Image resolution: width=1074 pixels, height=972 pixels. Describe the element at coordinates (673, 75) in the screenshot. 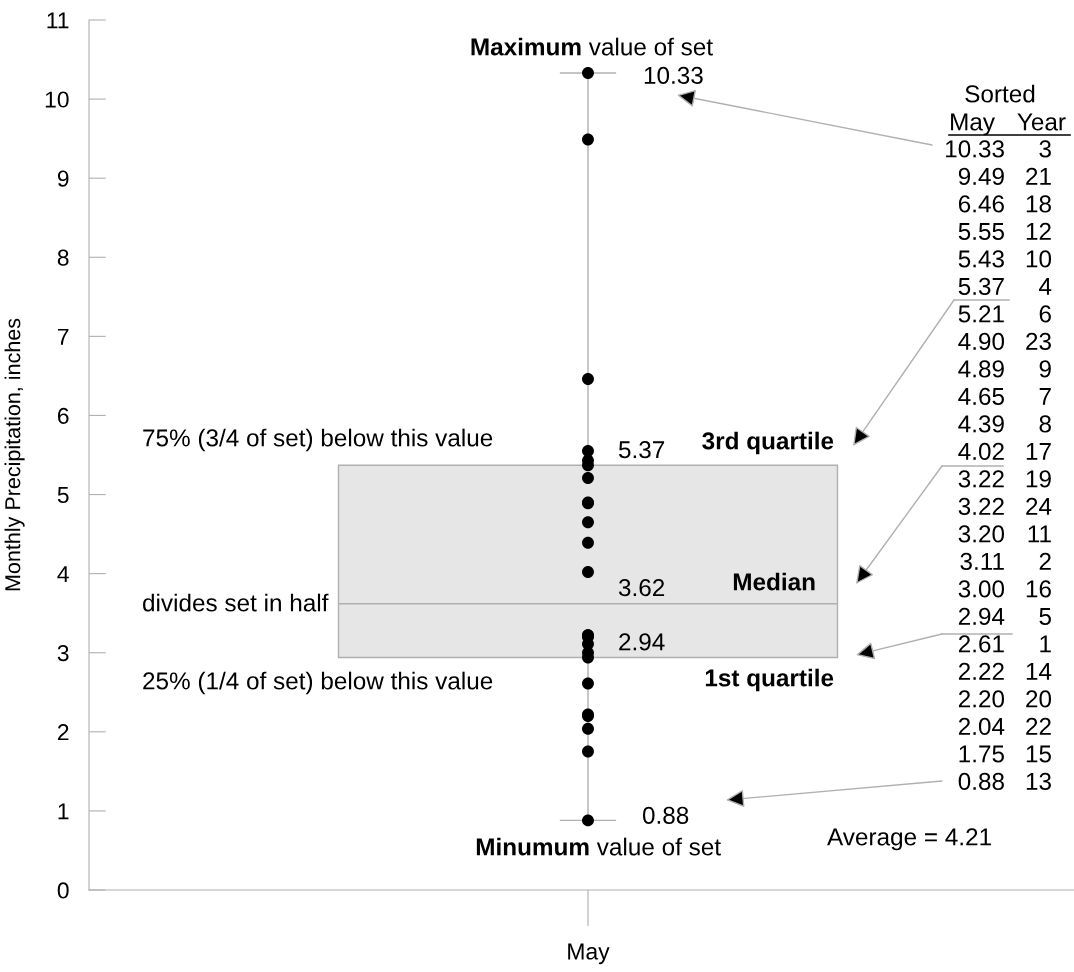

I see `annotation: 10.33` at that location.